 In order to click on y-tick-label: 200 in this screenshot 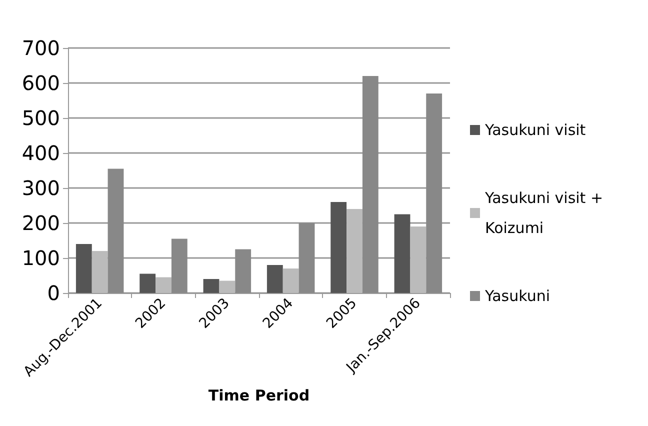, I will do `click(41, 223)`.